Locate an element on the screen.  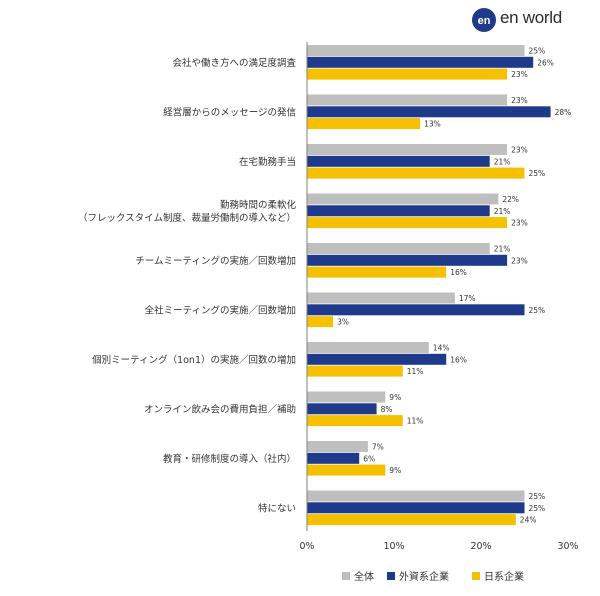
x-tick-label: 30% is located at coordinates (567, 546).